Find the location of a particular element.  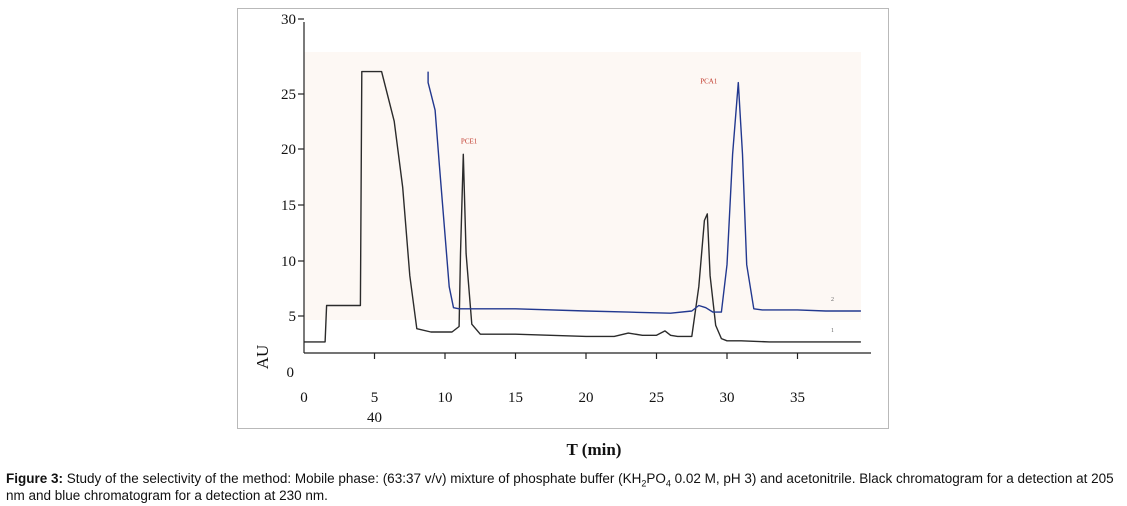

x-tick-label-extra: 40 is located at coordinates (374, 418).